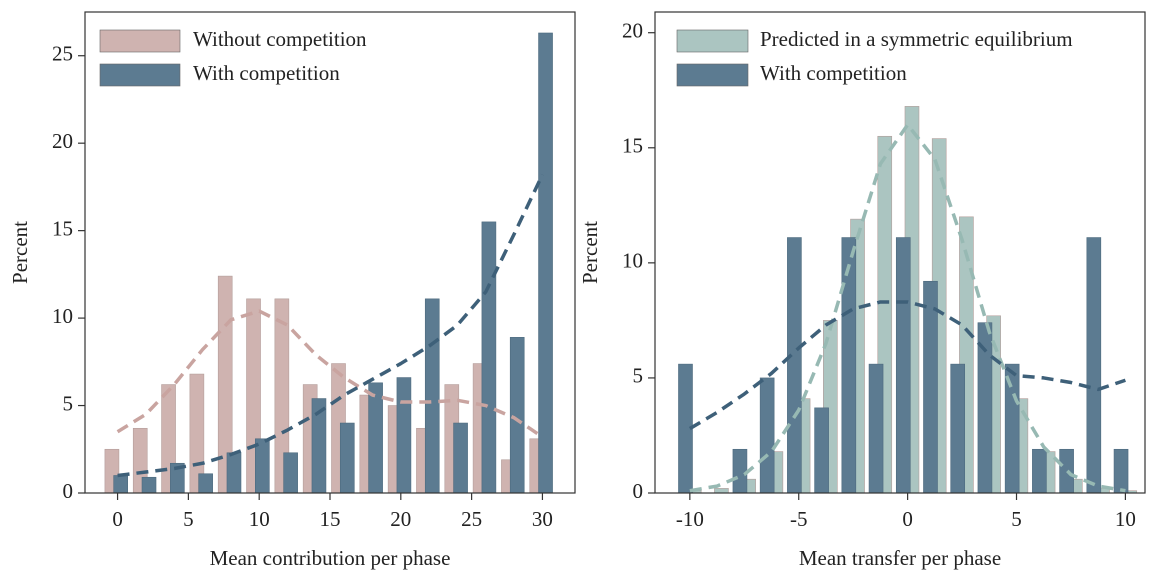  I want to click on legend-label: Without competition, so click(280, 39).